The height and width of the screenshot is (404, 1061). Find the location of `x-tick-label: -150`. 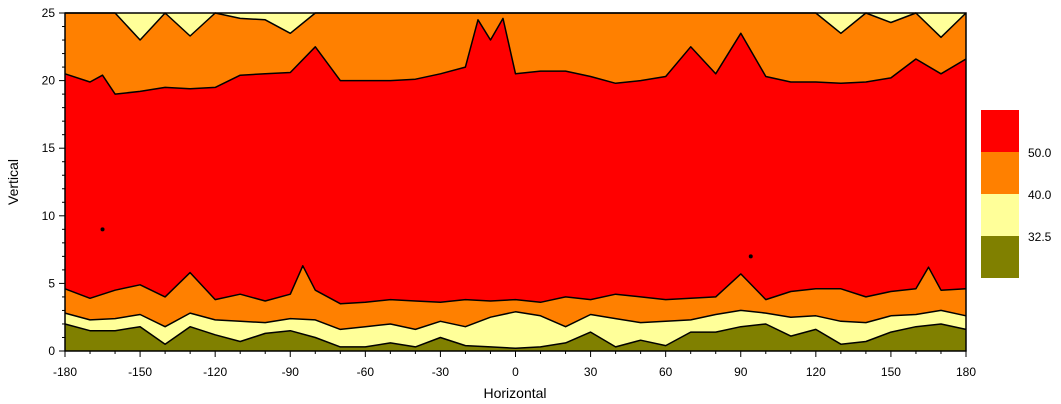

x-tick-label: -150 is located at coordinates (140, 372).